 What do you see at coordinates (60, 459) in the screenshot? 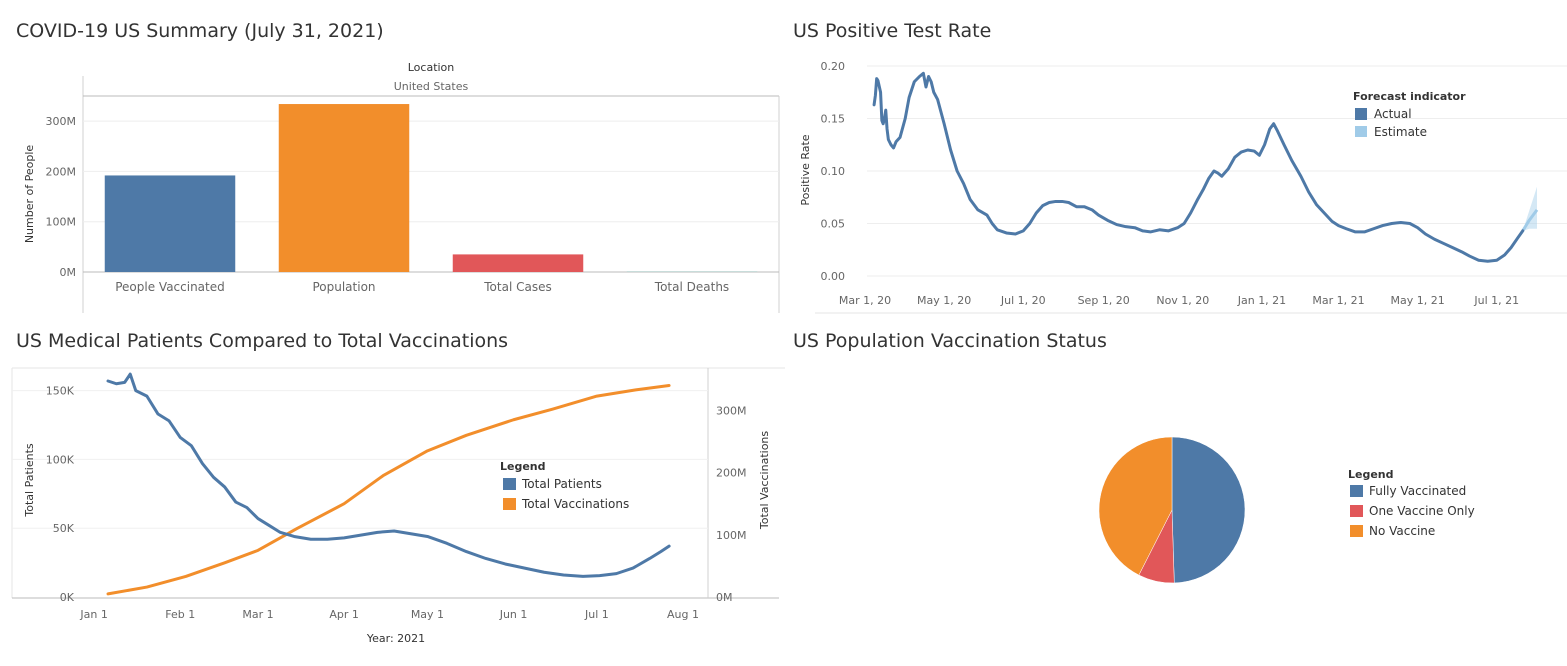
I see `medical-left-tick: 100K` at bounding box center [60, 459].